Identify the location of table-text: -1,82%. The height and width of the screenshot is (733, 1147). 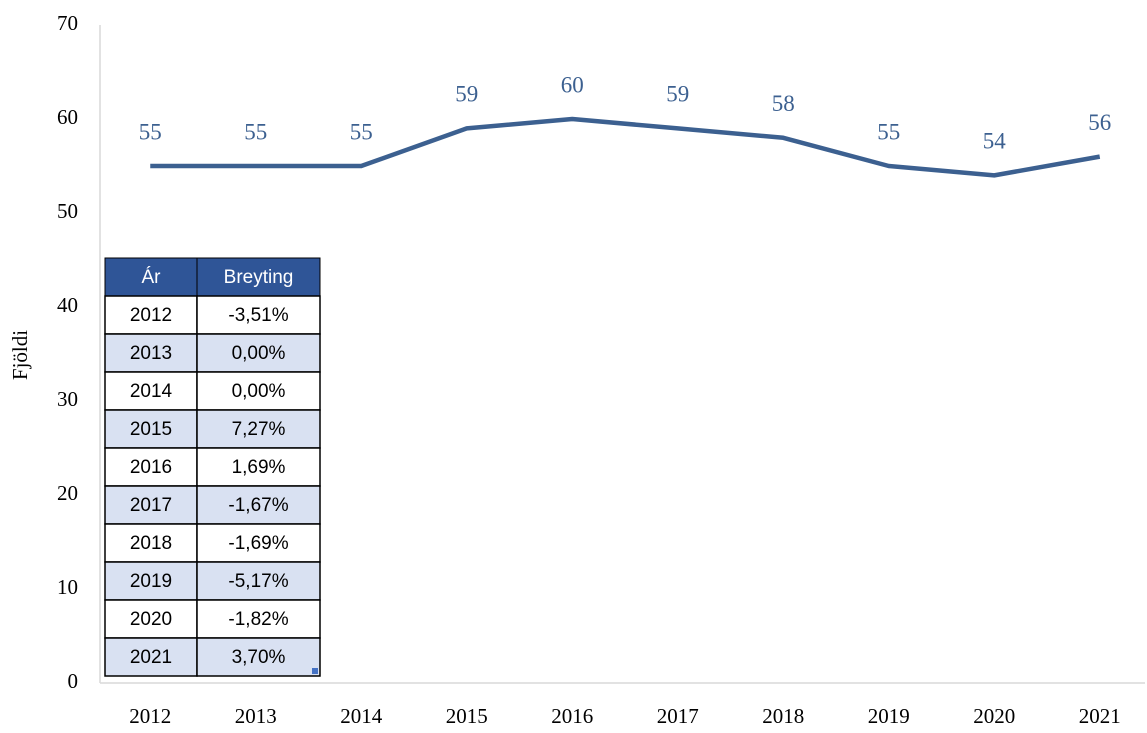
(258, 619).